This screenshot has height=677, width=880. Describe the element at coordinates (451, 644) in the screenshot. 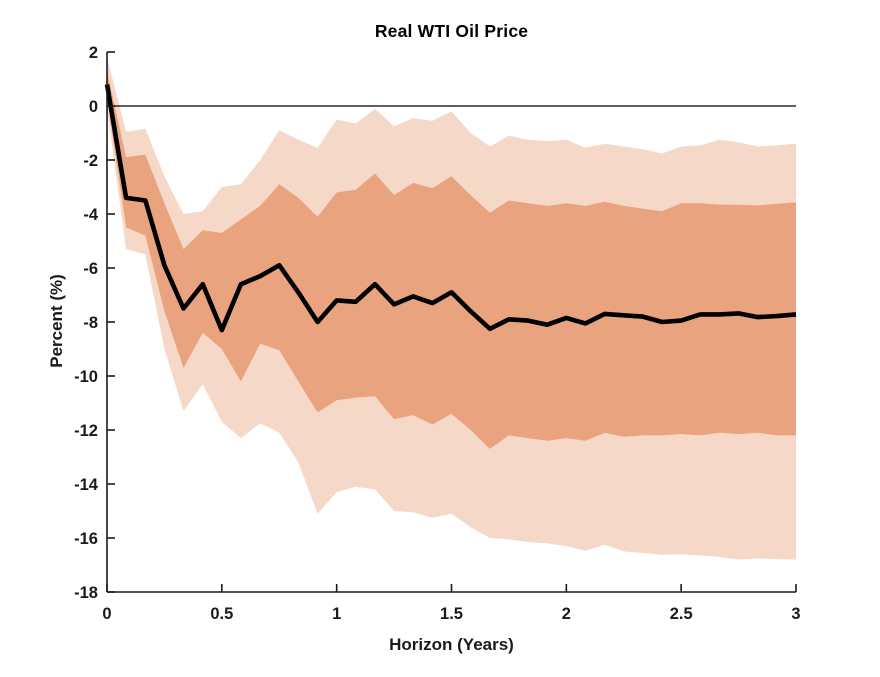

I see `x-axis-label: Horizon (Years)` at that location.